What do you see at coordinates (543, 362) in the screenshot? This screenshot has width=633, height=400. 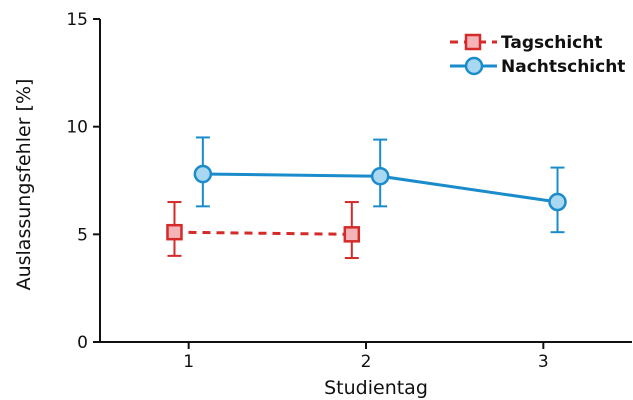 I see `x-tick-label: 3` at bounding box center [543, 362].